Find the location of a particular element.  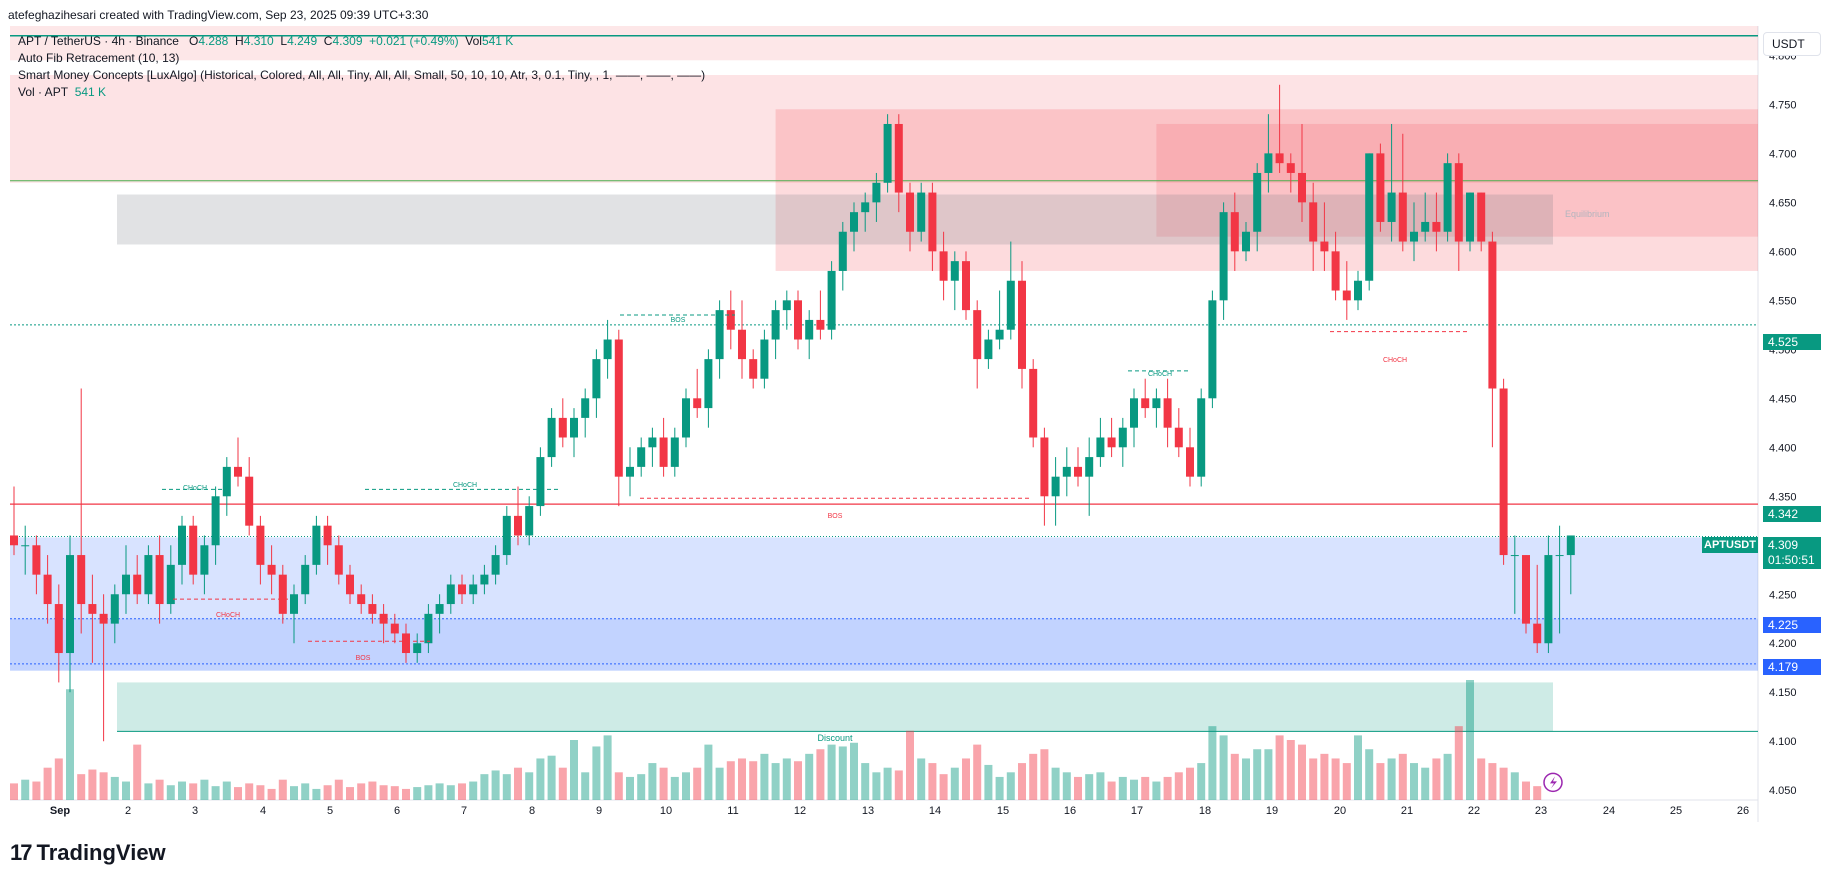

symbol-tag: APTUSDT is located at coordinates (1730, 545).